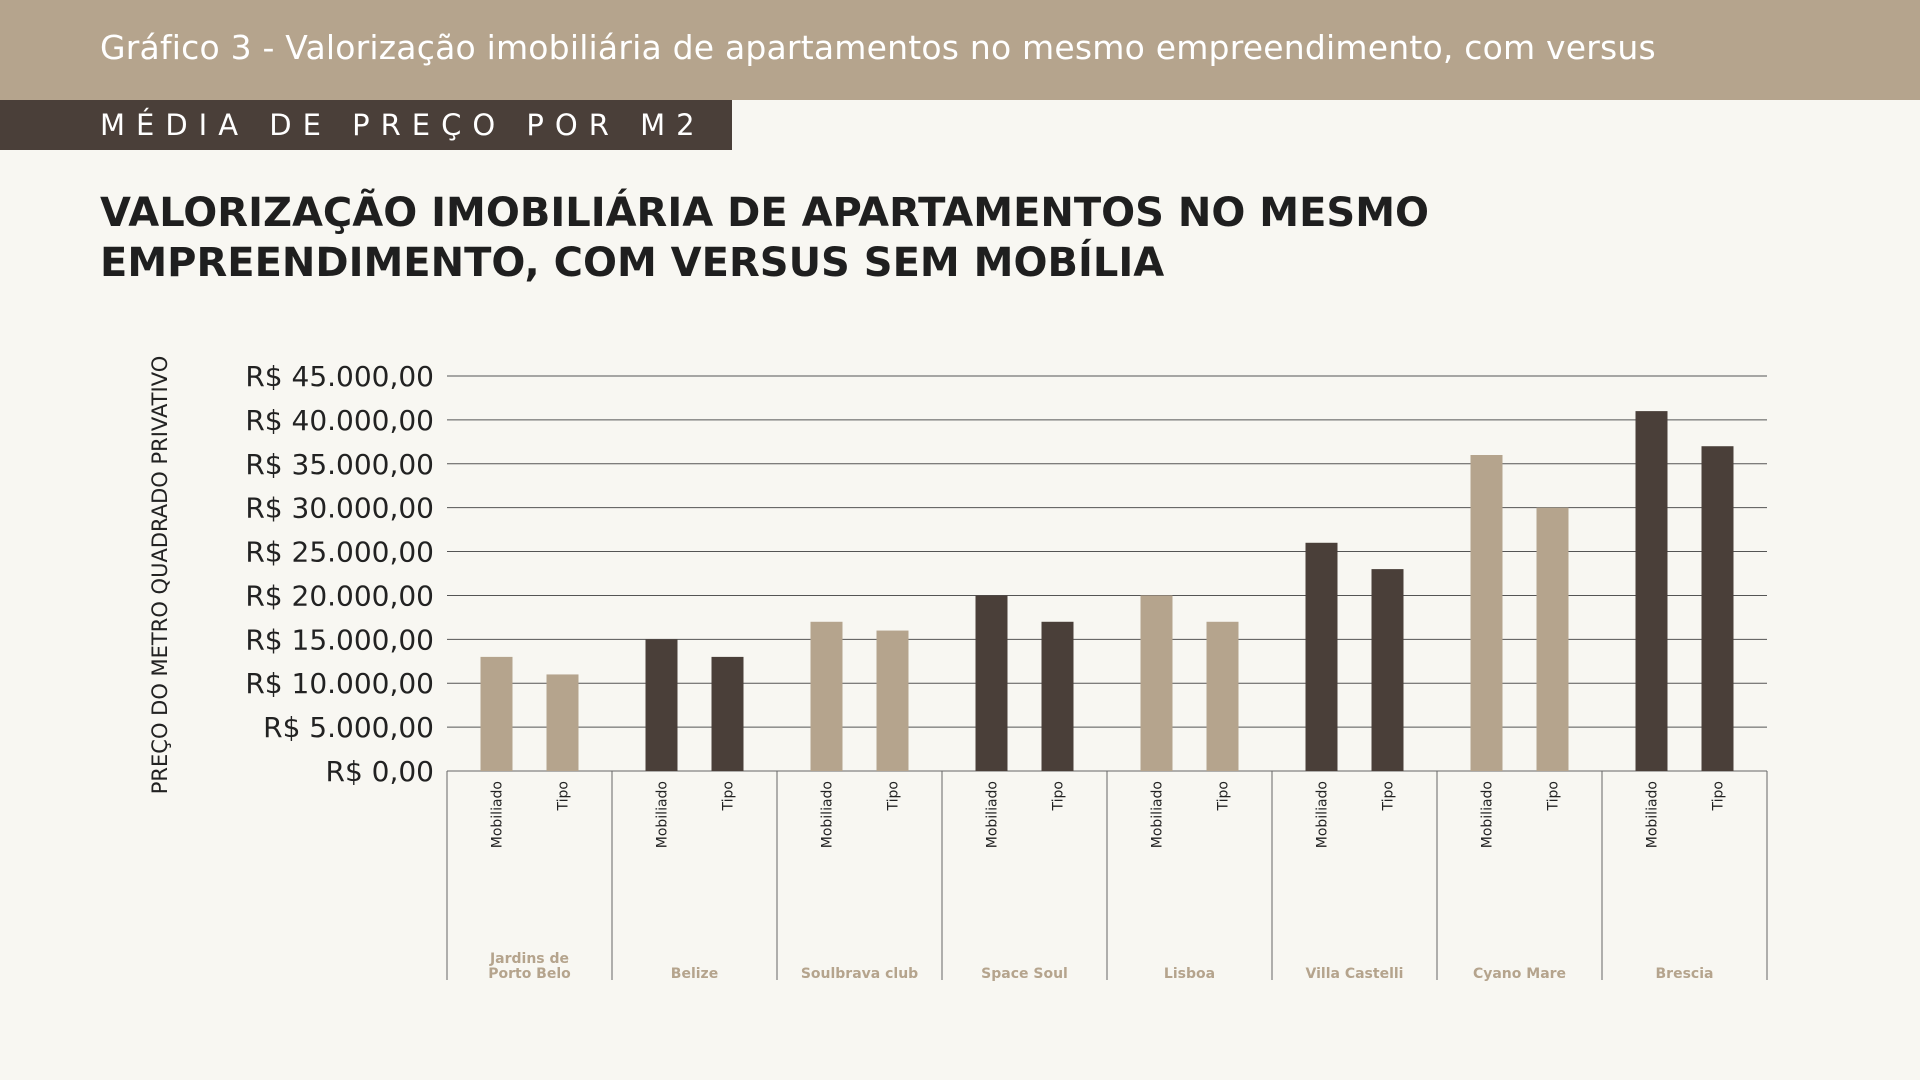 The image size is (1920, 1080). I want to click on subtitle-band, so click(366, 125).